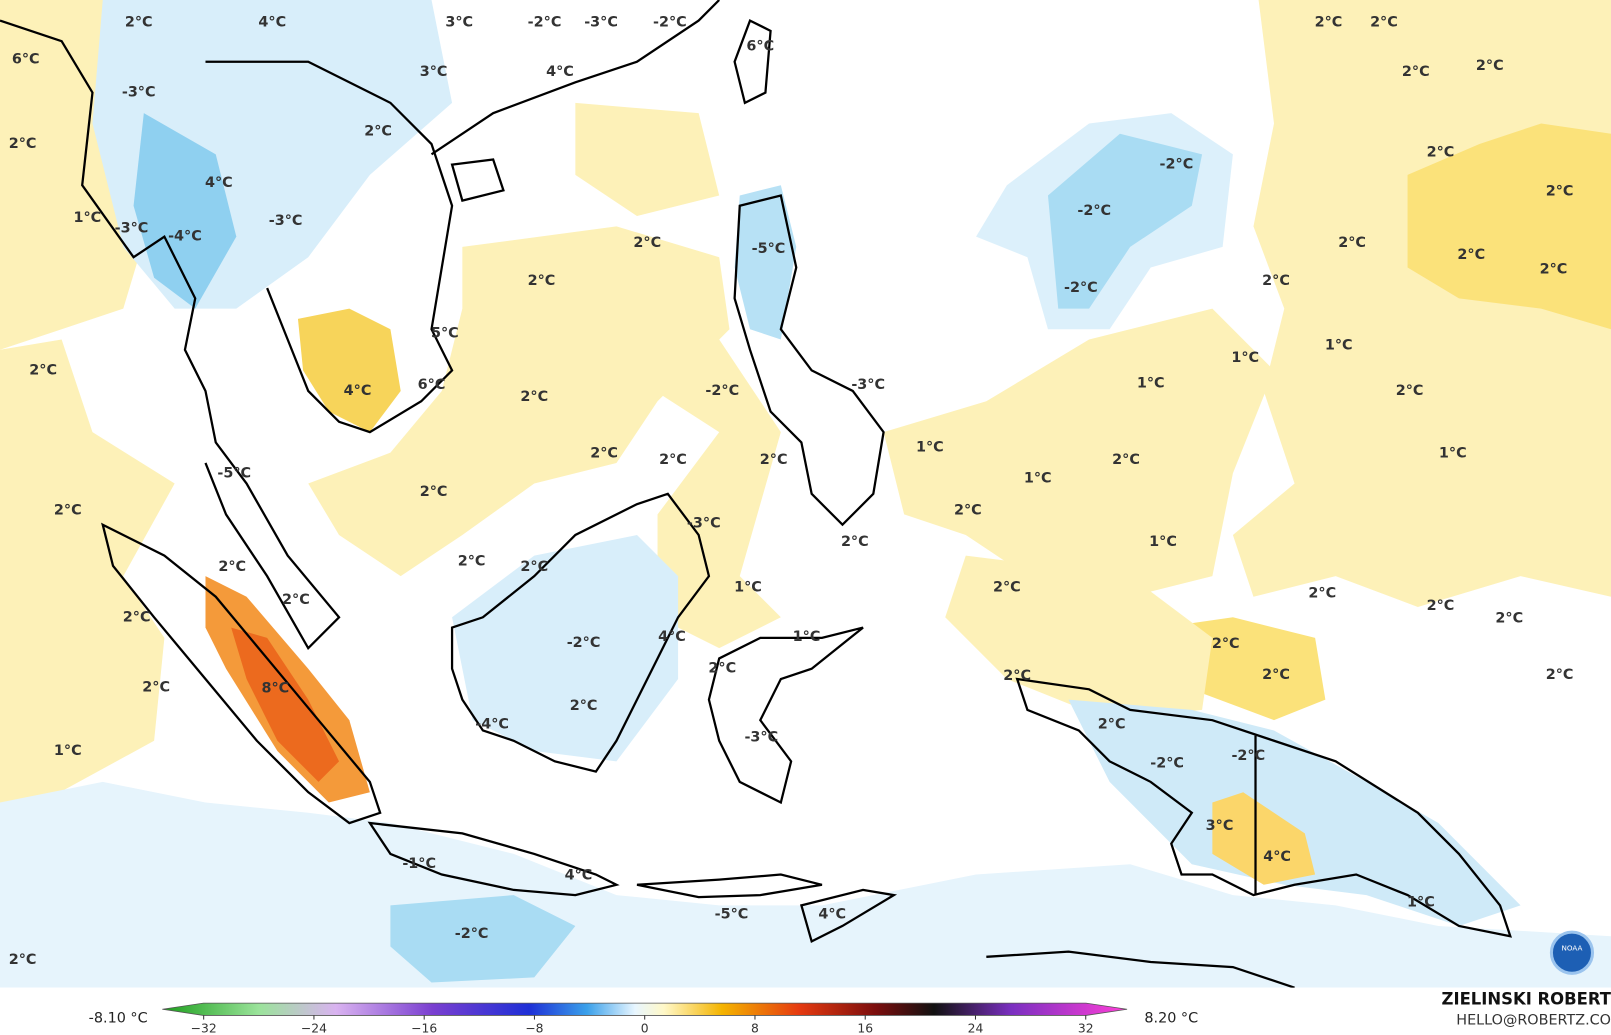 The width and height of the screenshot is (1611, 1035). What do you see at coordinates (314, 1028) in the screenshot?
I see `colorbar-tick-label: −24` at bounding box center [314, 1028].